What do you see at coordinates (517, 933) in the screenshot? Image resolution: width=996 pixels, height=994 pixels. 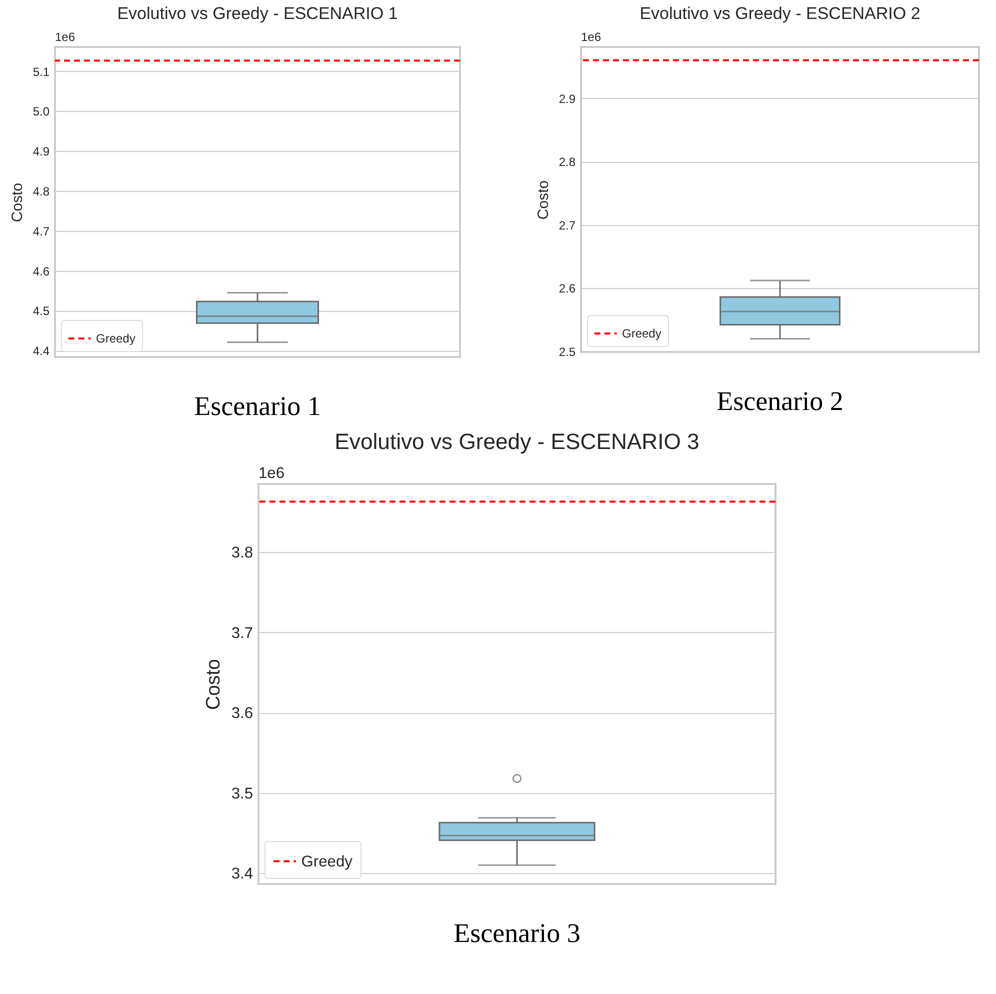 I see `text: Escenario 3` at bounding box center [517, 933].